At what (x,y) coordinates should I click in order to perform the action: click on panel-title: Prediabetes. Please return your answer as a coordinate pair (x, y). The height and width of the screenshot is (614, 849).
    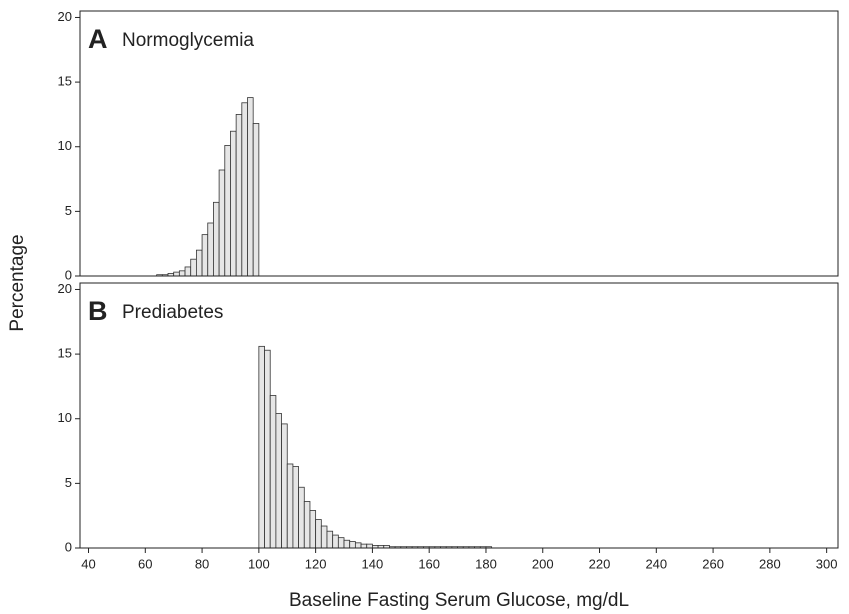
    Looking at the image, I should click on (172, 312).